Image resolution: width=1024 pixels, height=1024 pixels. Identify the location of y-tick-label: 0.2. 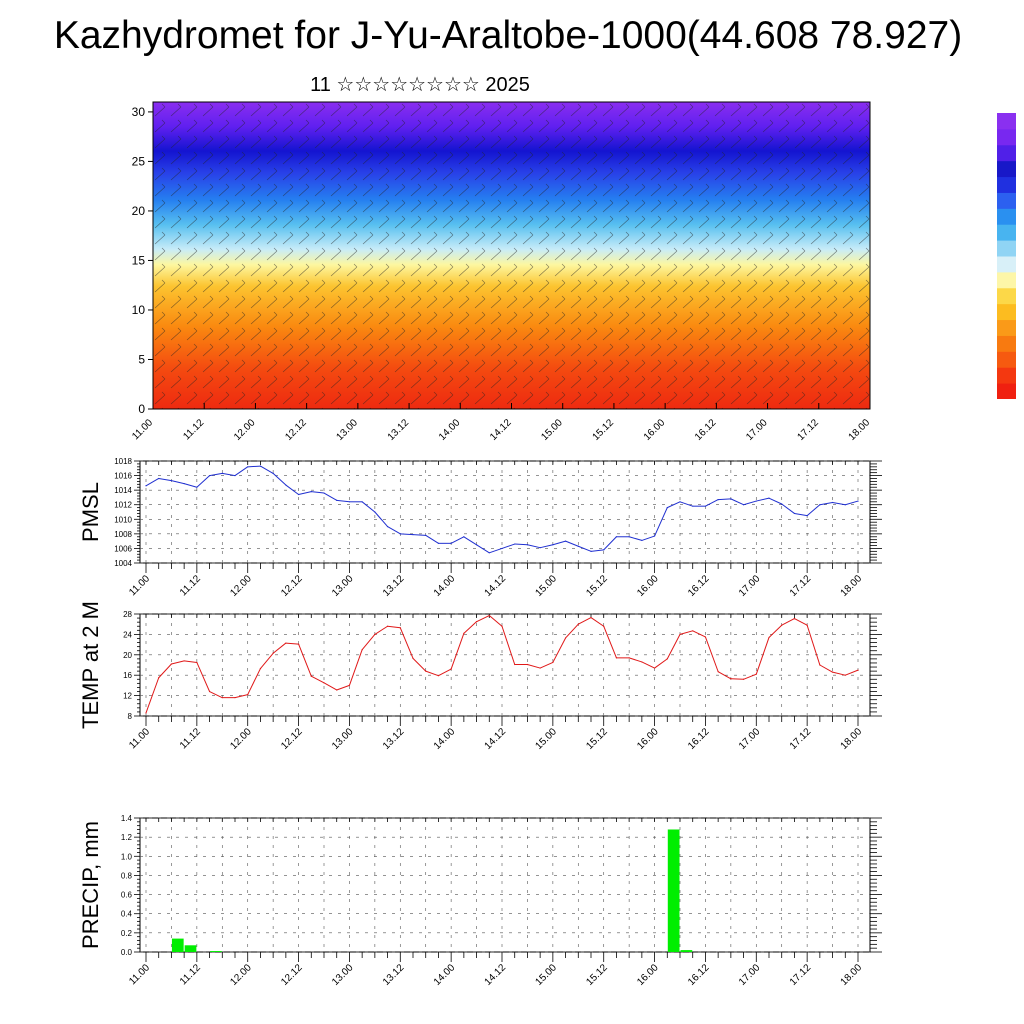
(127, 933).